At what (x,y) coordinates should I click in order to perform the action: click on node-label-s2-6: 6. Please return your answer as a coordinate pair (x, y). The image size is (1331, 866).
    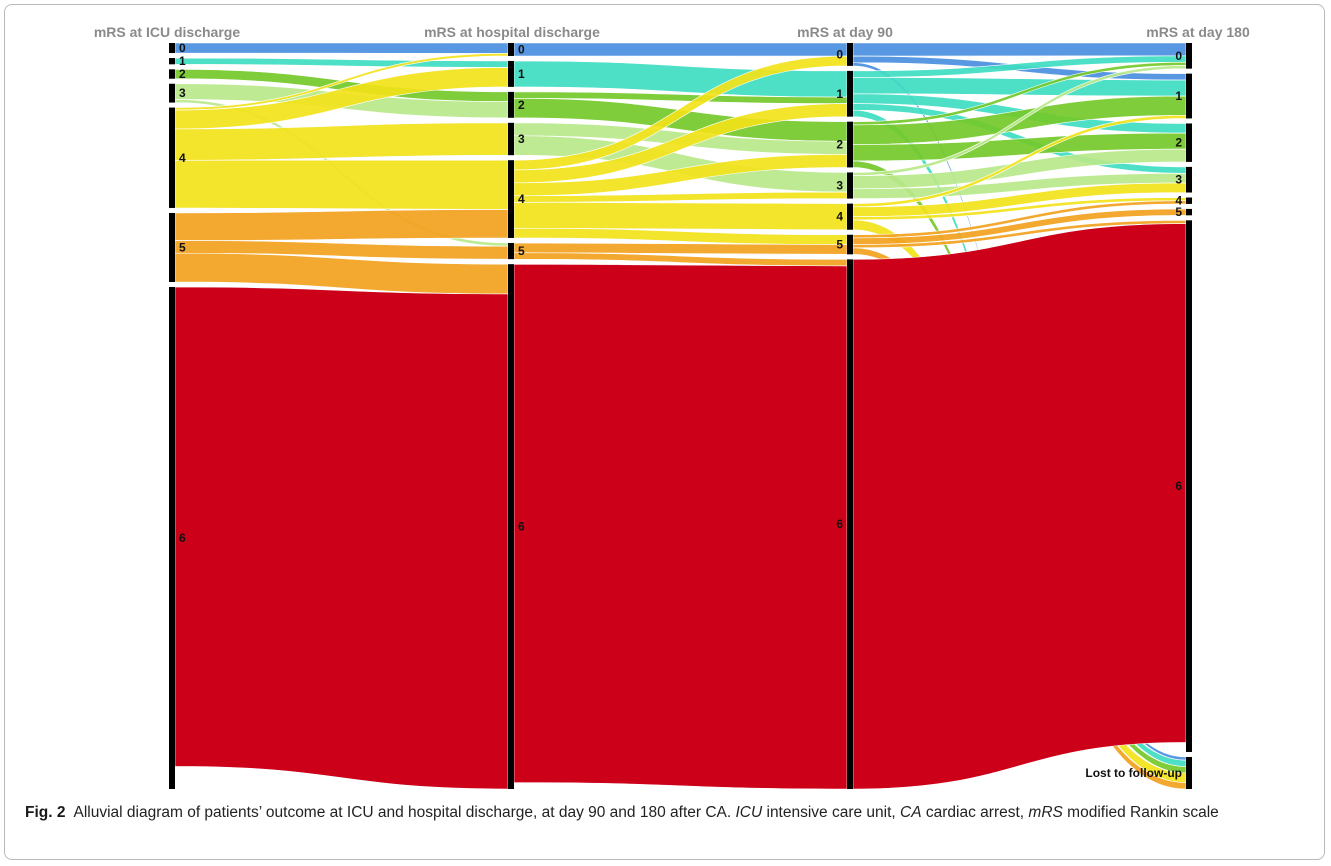
    Looking at the image, I should click on (839, 524).